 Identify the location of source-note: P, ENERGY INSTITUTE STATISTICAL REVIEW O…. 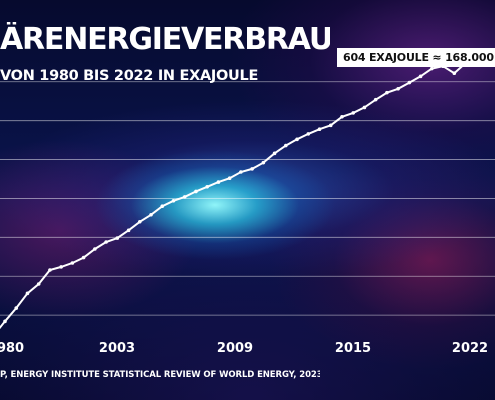
(160, 375).